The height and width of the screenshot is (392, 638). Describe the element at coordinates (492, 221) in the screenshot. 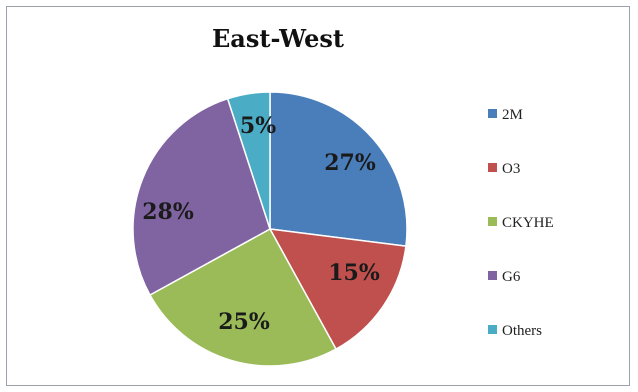

I see `legend-swatch-ckyhe` at that location.